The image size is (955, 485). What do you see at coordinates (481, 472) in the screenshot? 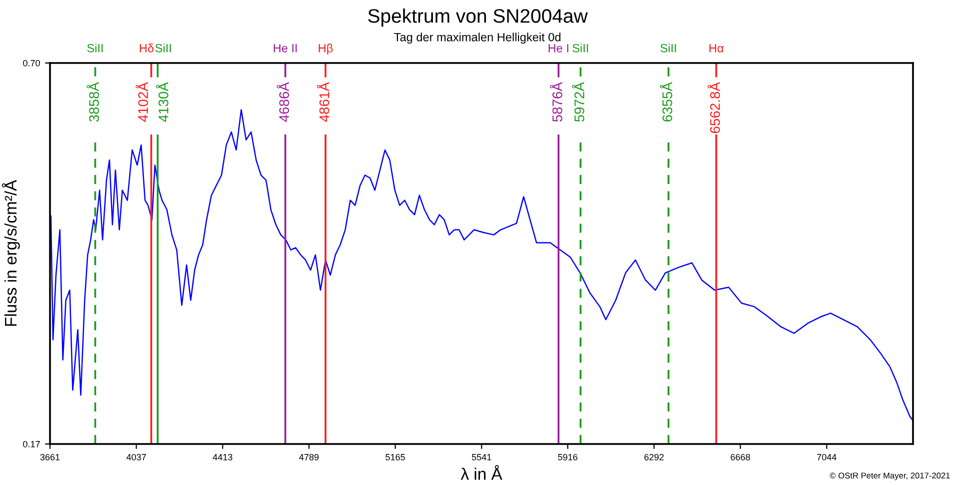
I see `x-axis-title: λ in Å` at bounding box center [481, 472].